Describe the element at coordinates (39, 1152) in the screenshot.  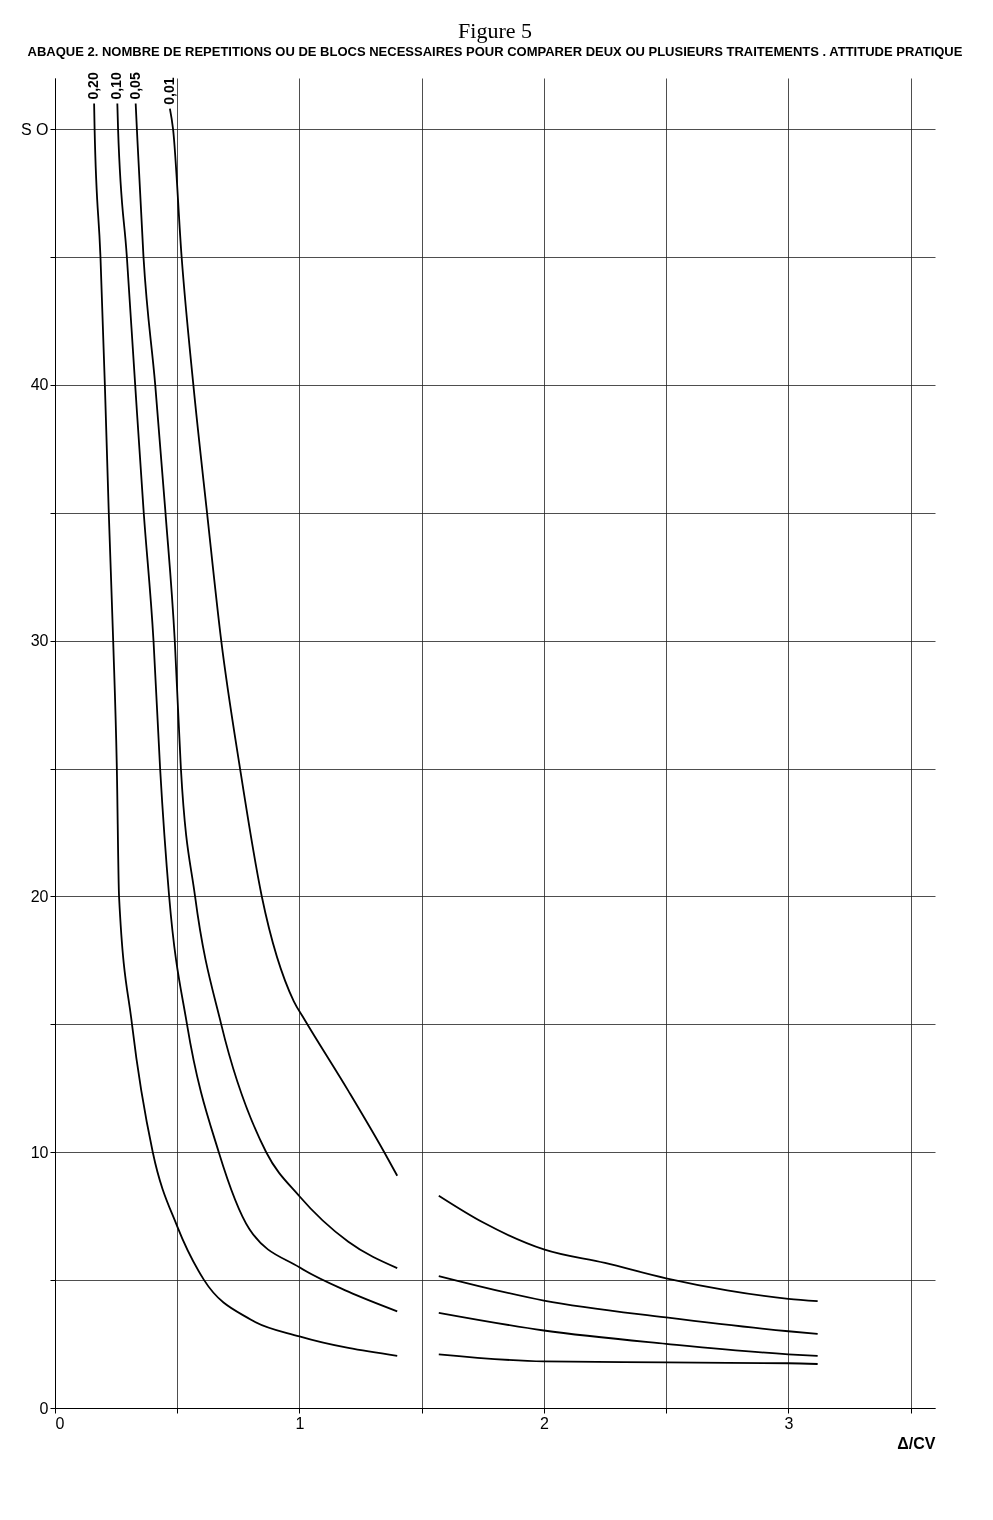
I see `y-tick-label: 10` at that location.